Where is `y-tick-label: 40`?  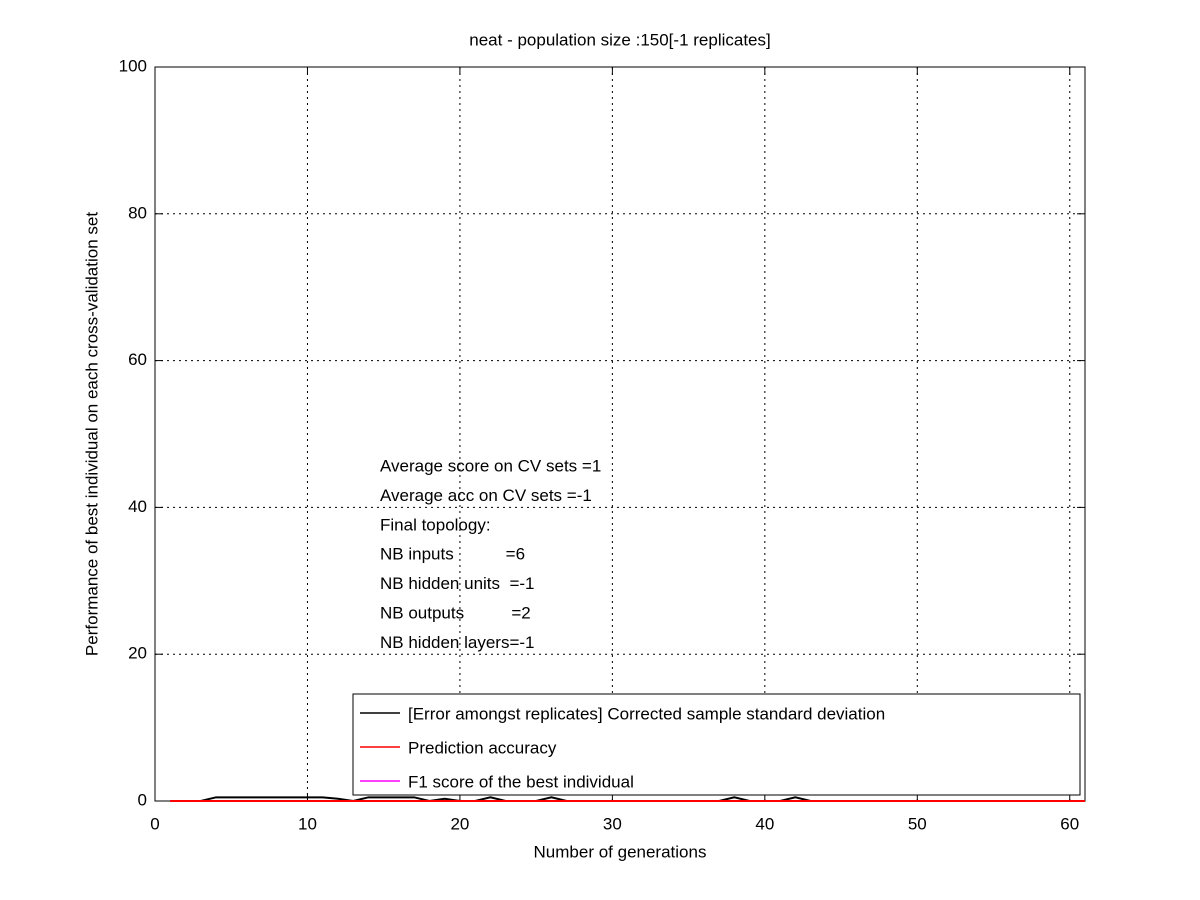
y-tick-label: 40 is located at coordinates (137, 506).